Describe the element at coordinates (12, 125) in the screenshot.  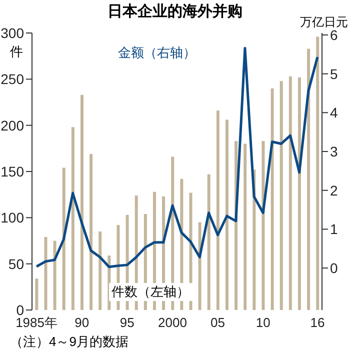
I see `y-tick-label: 200` at that location.